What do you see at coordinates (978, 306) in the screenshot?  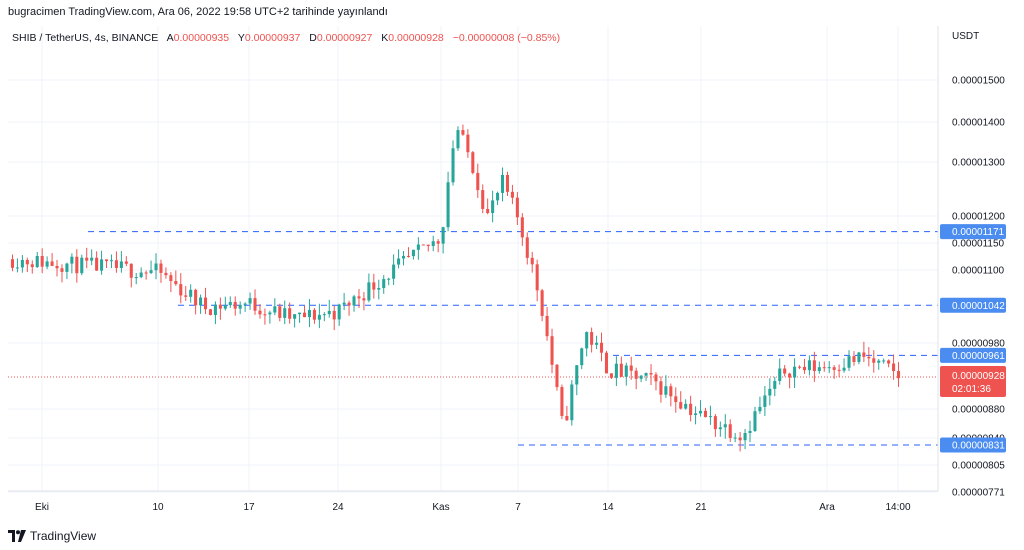 I see `level-price-value: 0.00001042` at bounding box center [978, 306].